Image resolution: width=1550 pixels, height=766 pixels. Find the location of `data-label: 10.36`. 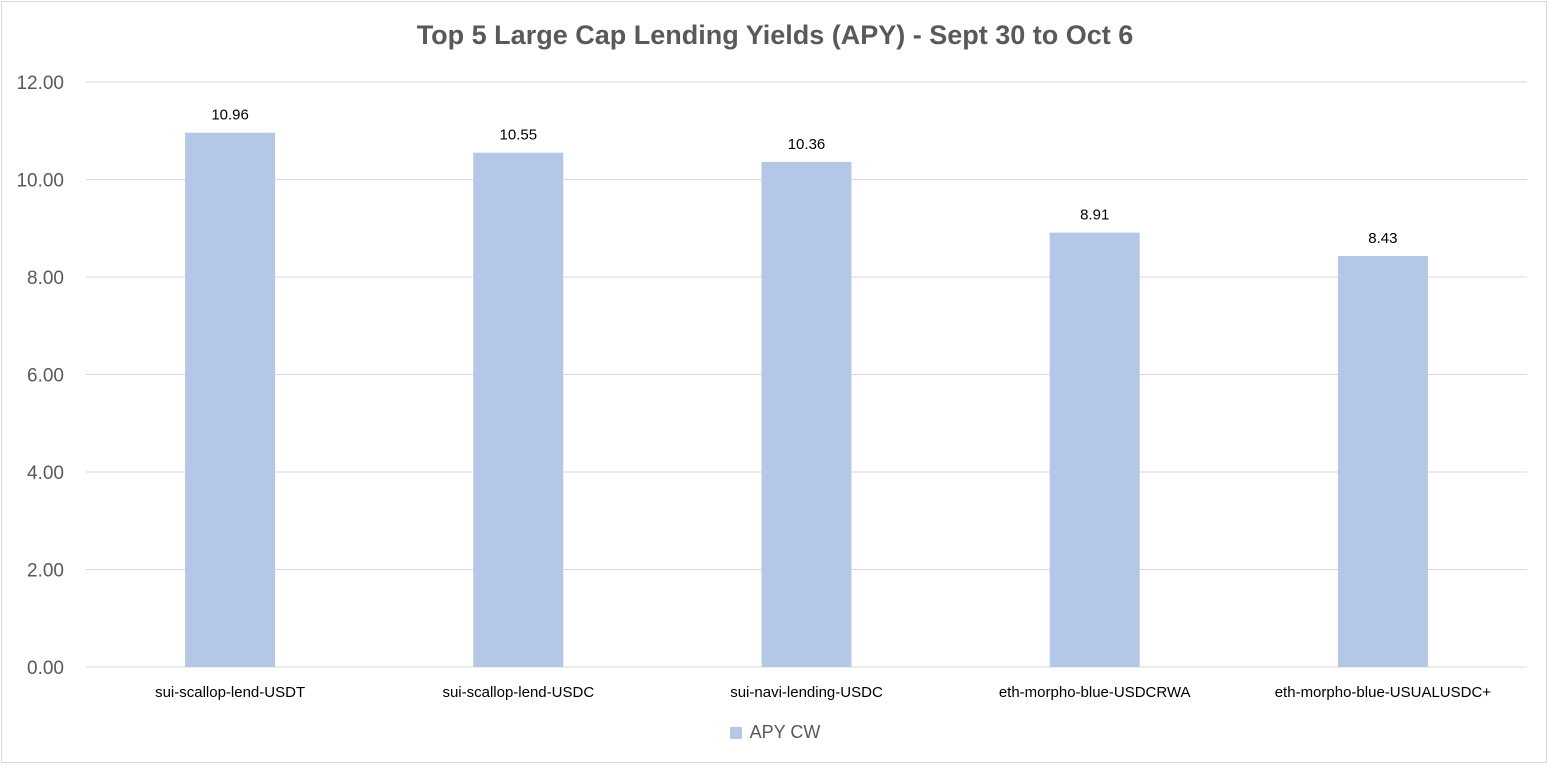

data-label: 10.36 is located at coordinates (807, 144).